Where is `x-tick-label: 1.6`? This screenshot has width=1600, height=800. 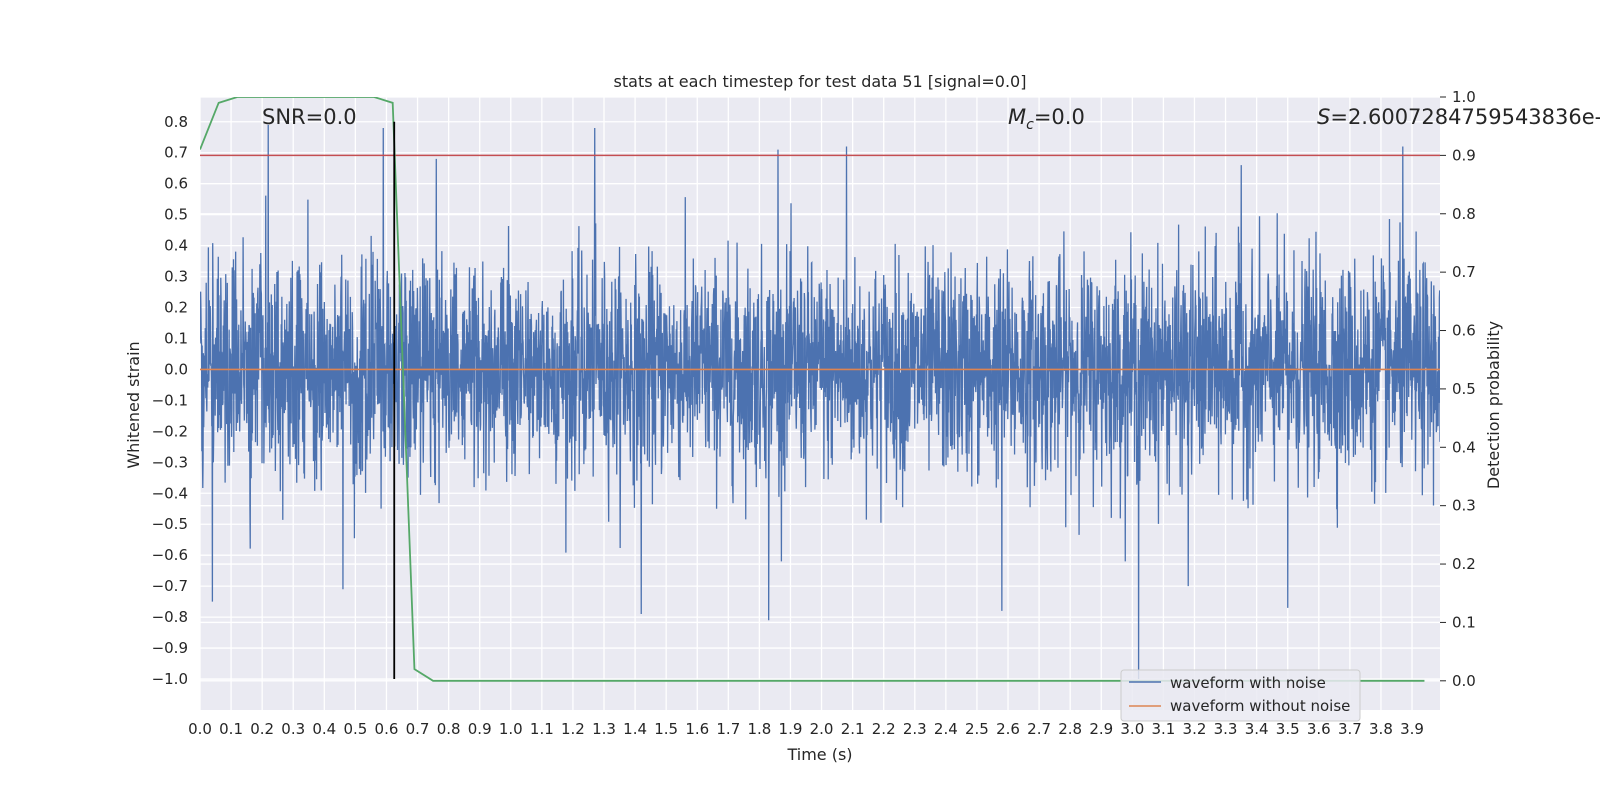 x-tick-label: 1.6 is located at coordinates (697, 729).